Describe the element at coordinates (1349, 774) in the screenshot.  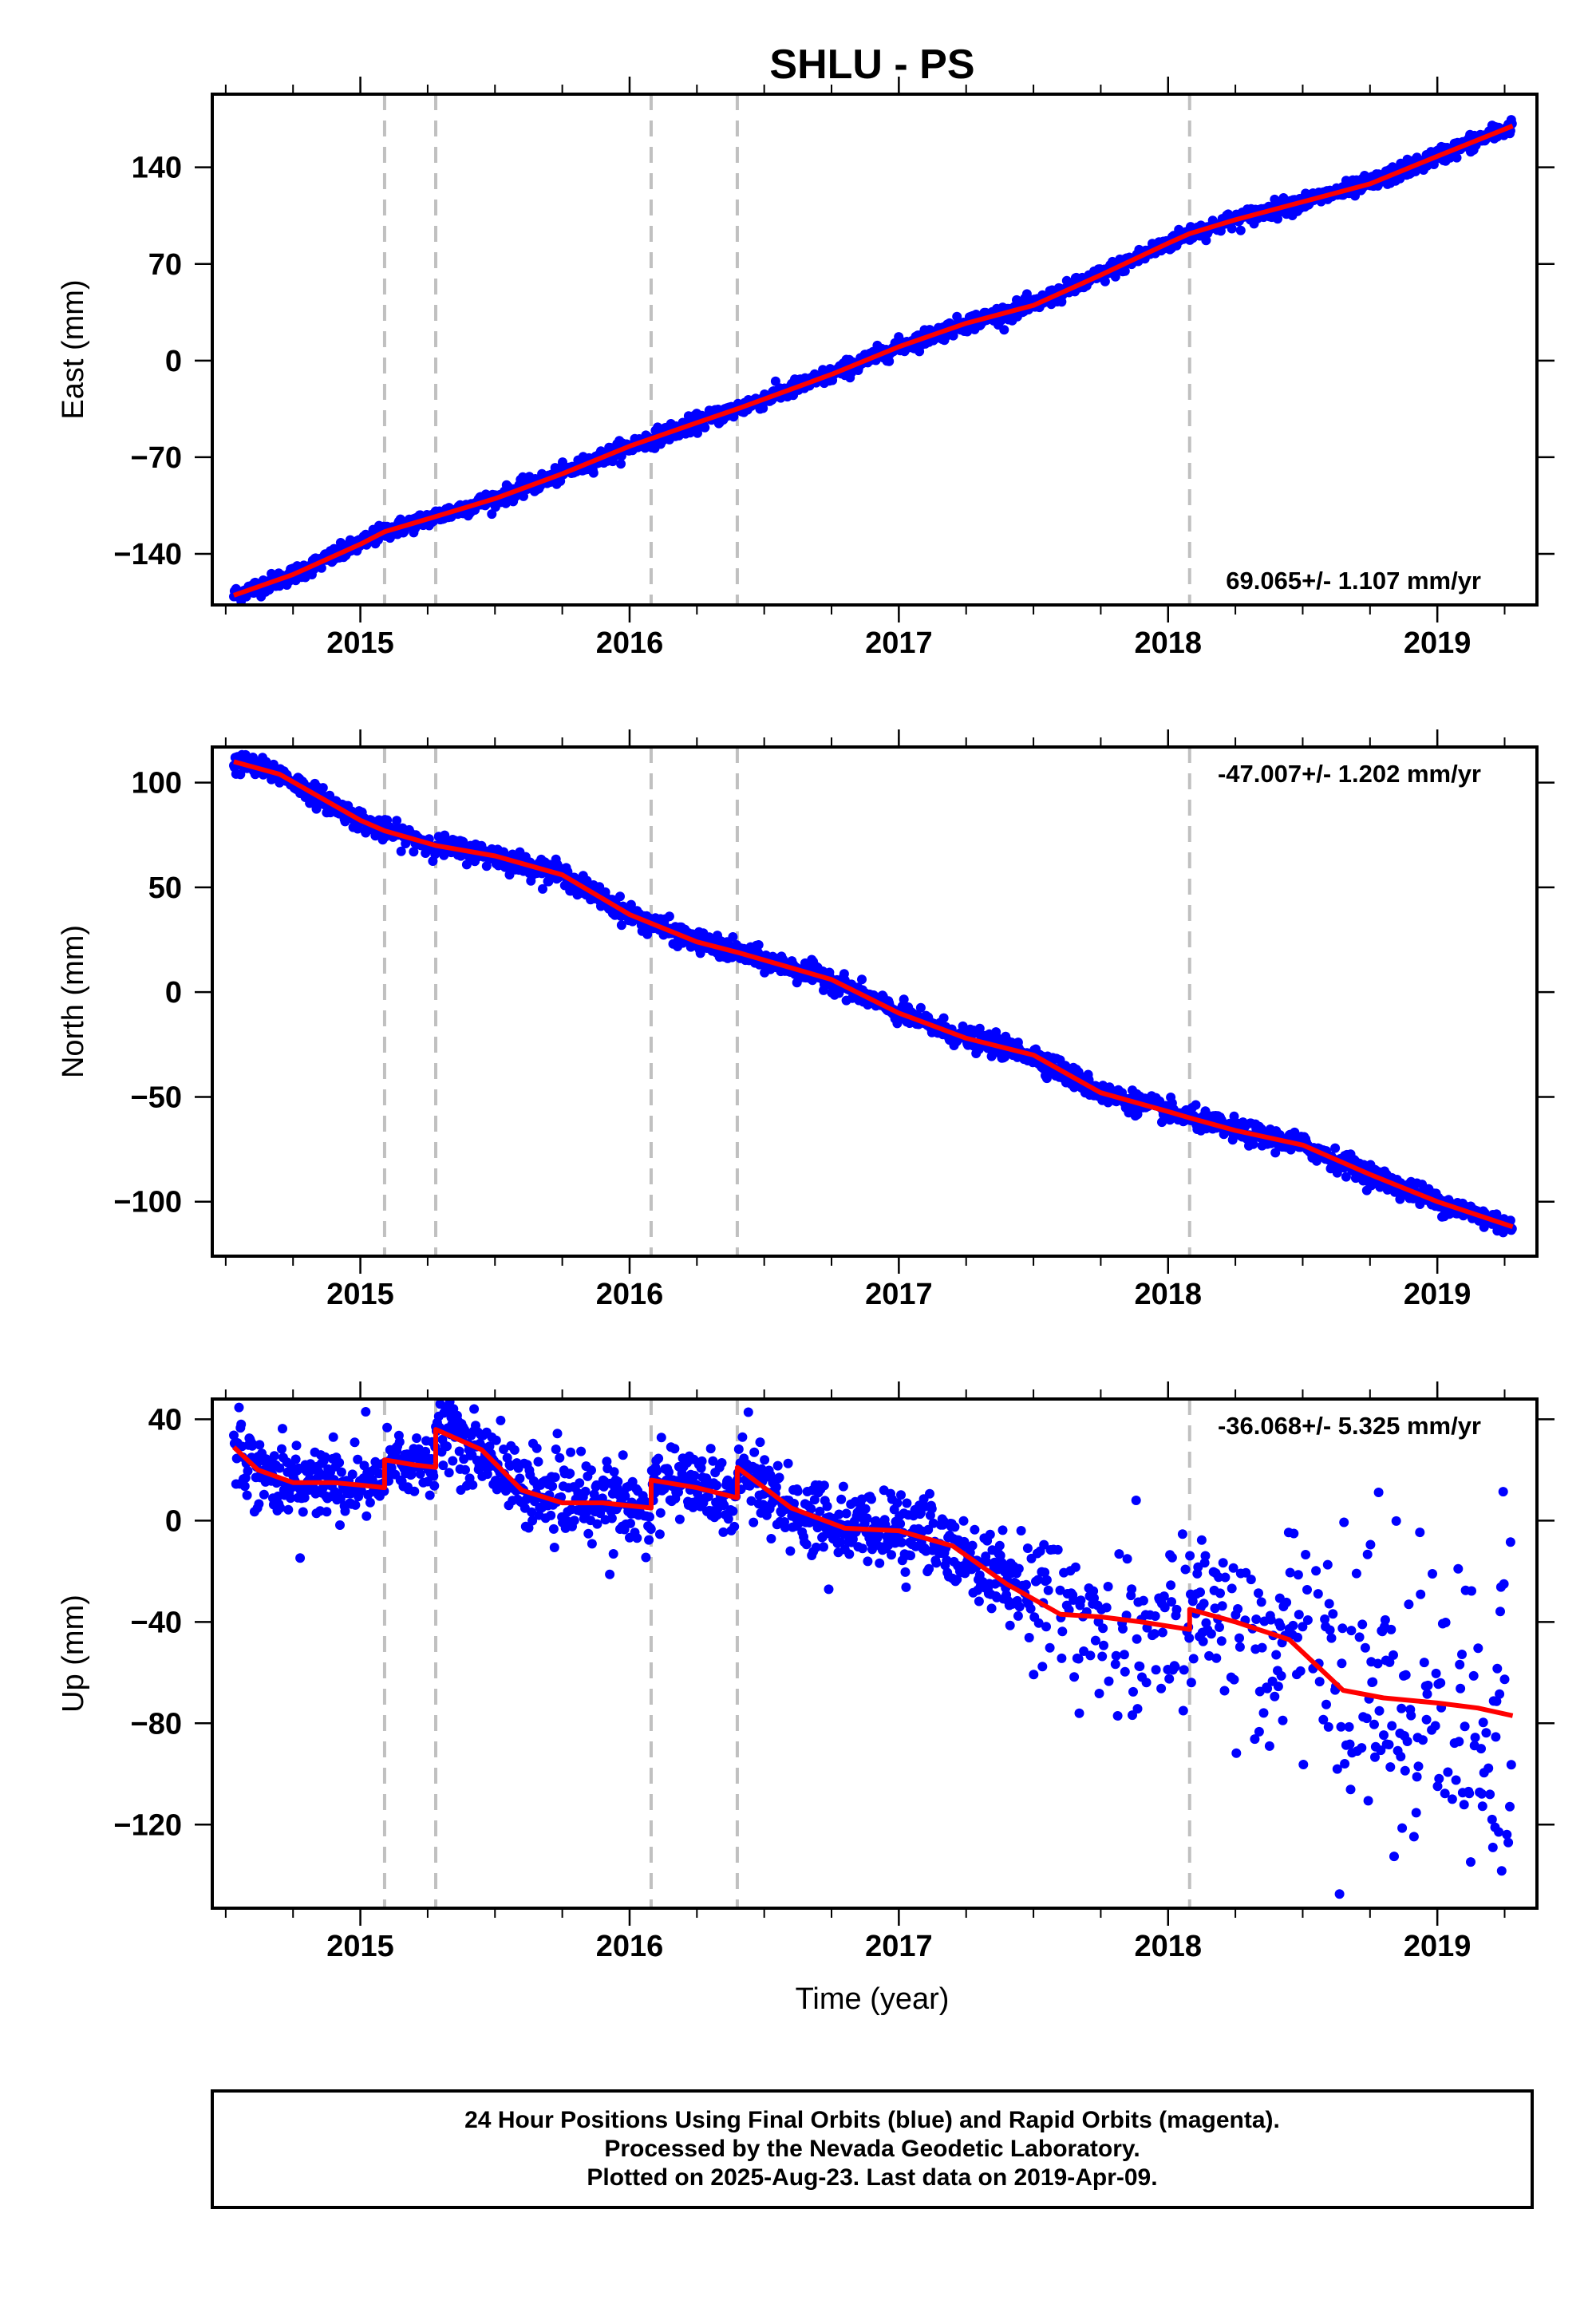
I see `north-rate-label: -47.007+/- 1.202 mm/yr` at that location.